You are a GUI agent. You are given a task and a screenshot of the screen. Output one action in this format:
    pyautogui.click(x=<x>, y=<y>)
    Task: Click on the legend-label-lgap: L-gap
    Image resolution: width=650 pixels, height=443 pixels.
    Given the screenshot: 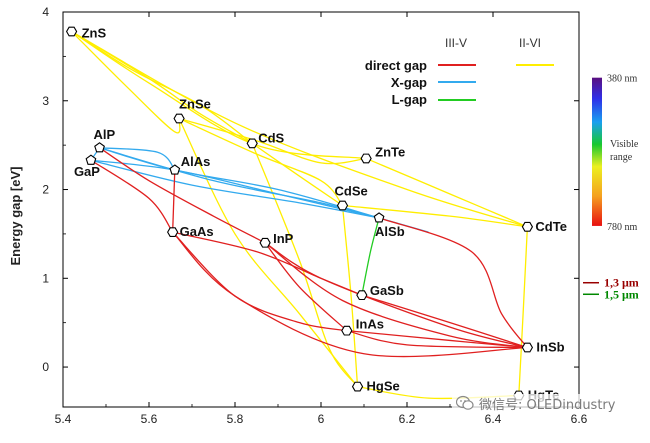 What is the action you would take?
    pyautogui.click(x=409, y=99)
    